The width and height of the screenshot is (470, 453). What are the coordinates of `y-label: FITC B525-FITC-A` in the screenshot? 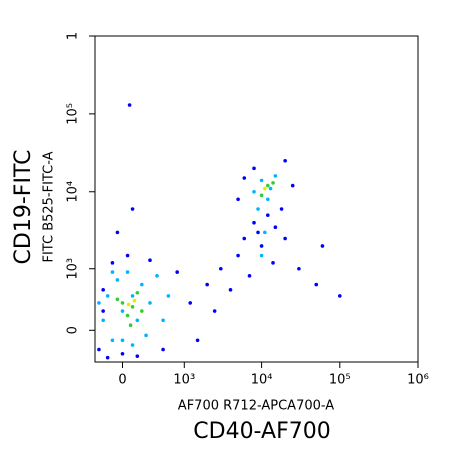 It's located at (49, 206).